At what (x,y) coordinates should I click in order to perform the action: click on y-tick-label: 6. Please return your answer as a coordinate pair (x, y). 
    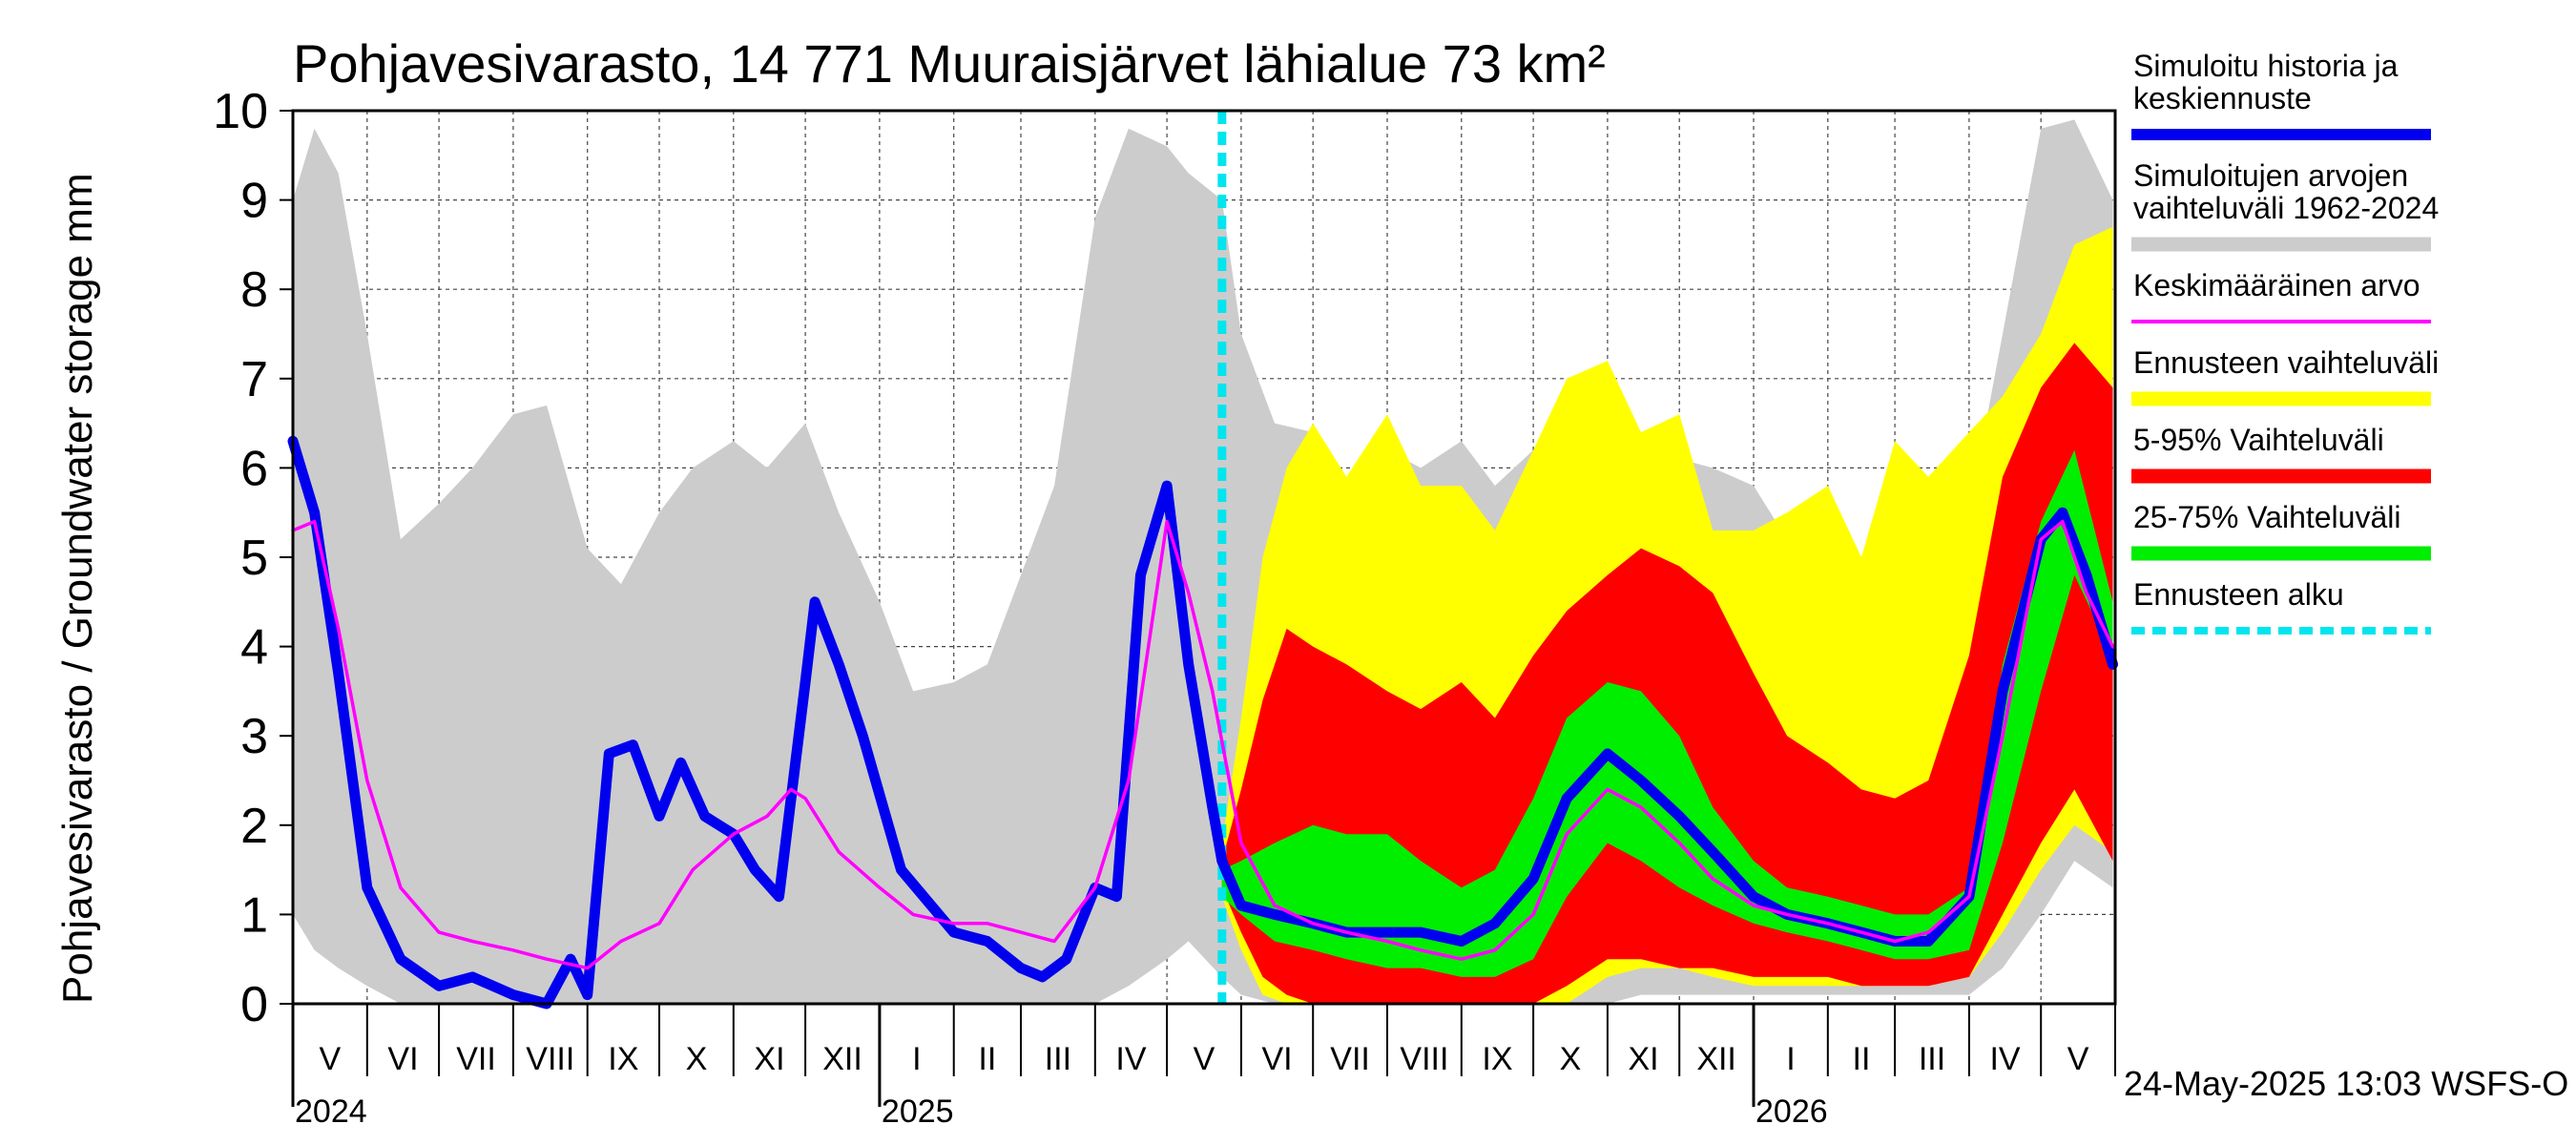
    Looking at the image, I should click on (254, 469).